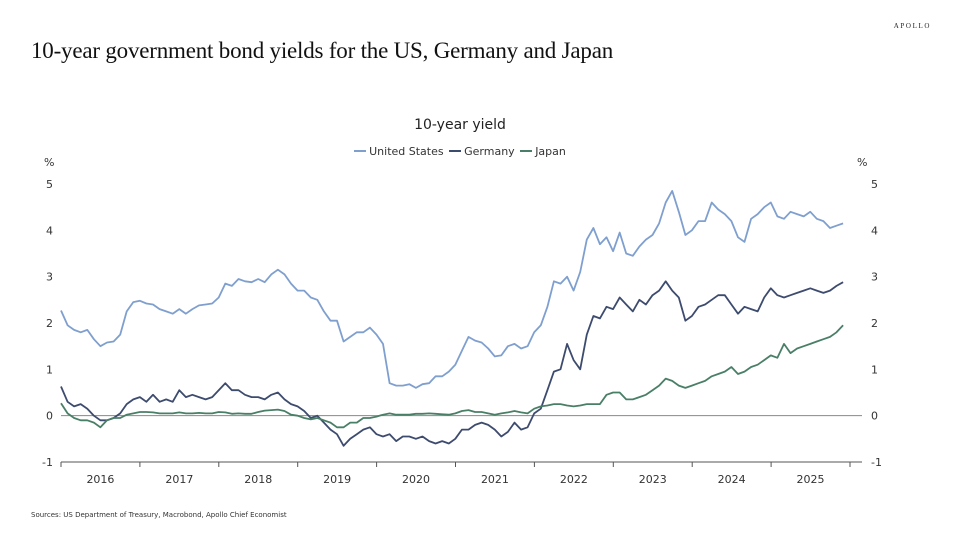 Image resolution: width=960 pixels, height=540 pixels. I want to click on legend-swatch-japan, so click(526, 151).